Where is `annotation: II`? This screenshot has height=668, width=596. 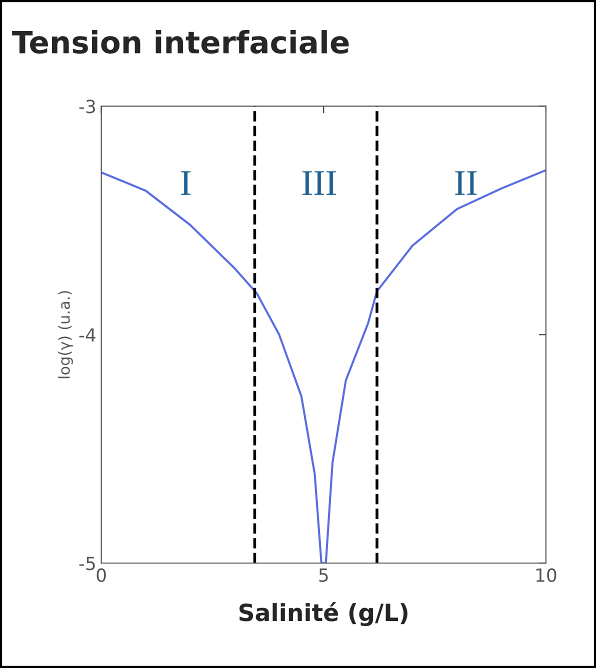
annotation: II is located at coordinates (466, 183).